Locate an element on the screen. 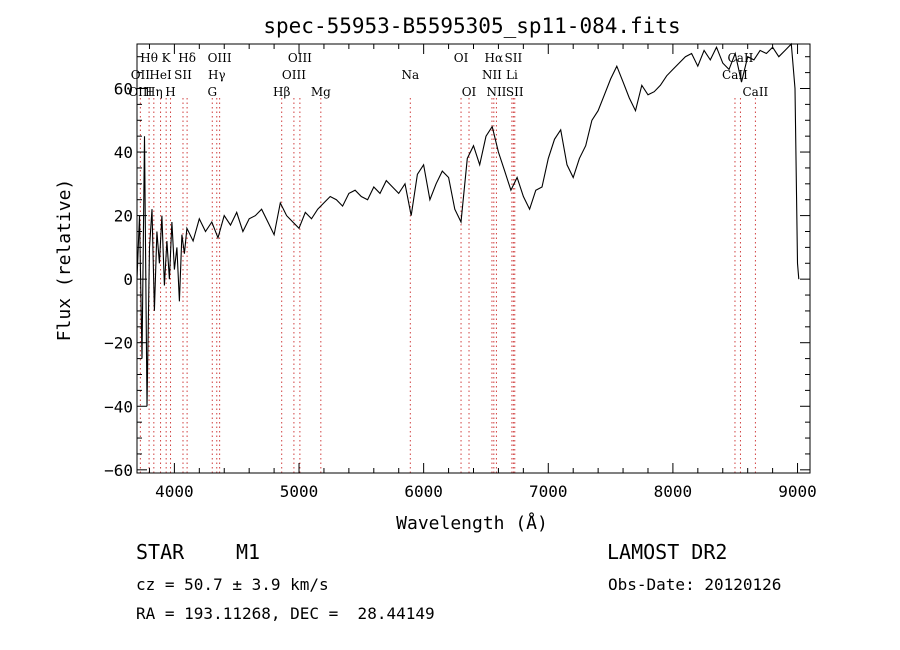  line-label-25: CaII is located at coordinates (741, 58).